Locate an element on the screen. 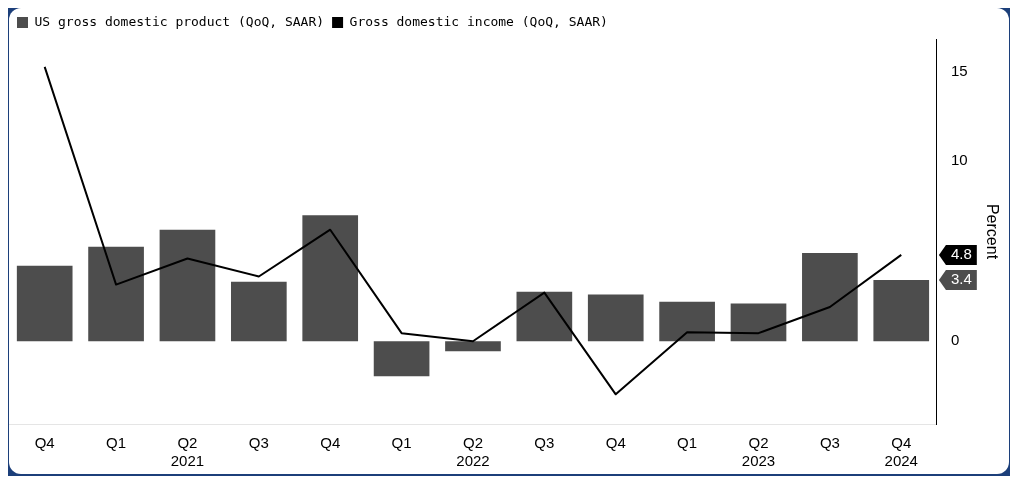 Image resolution: width=1018 pixels, height=484 pixels. y-tick-label: 4.8 is located at coordinates (961, 254).